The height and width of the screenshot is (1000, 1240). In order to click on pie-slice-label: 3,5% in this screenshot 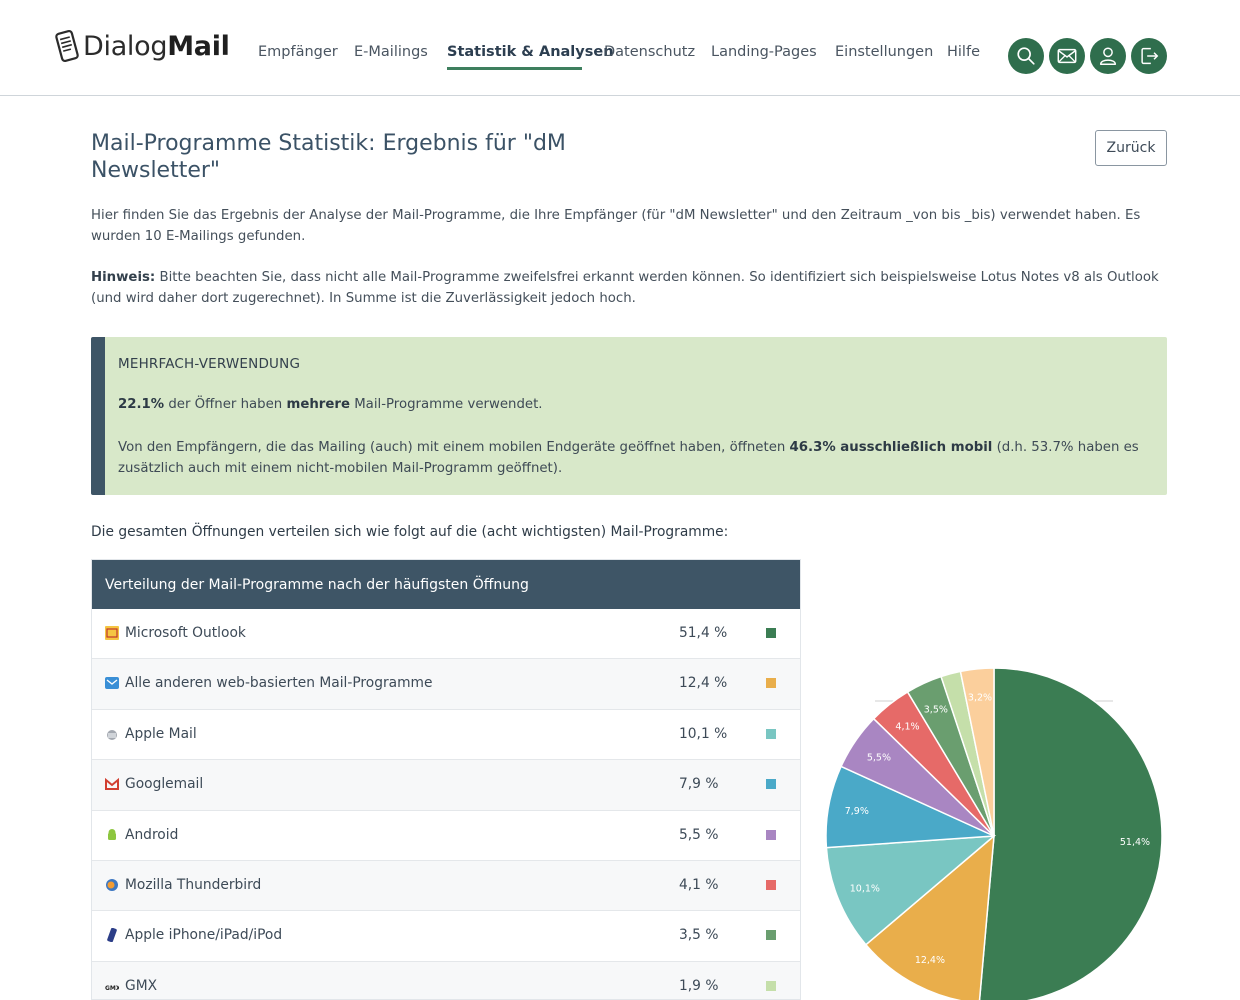, I will do `click(936, 709)`.